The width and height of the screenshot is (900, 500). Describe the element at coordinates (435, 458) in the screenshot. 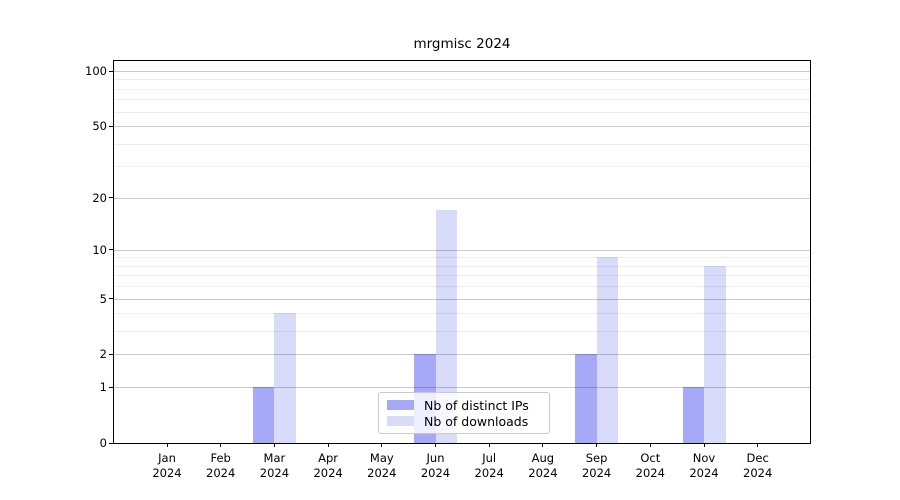

I see `x-tick-month: Jun` at that location.